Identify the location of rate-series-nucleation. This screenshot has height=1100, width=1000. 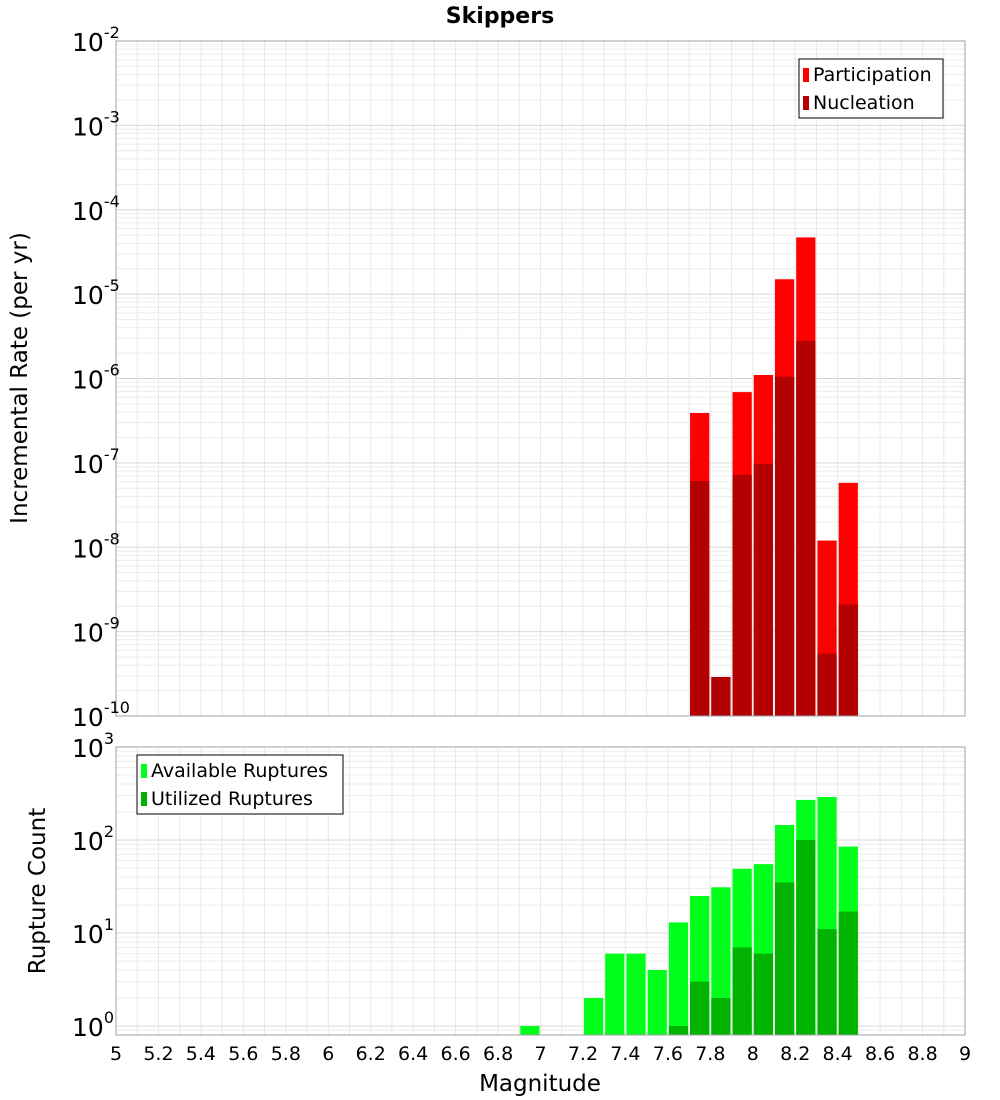
(774, 528).